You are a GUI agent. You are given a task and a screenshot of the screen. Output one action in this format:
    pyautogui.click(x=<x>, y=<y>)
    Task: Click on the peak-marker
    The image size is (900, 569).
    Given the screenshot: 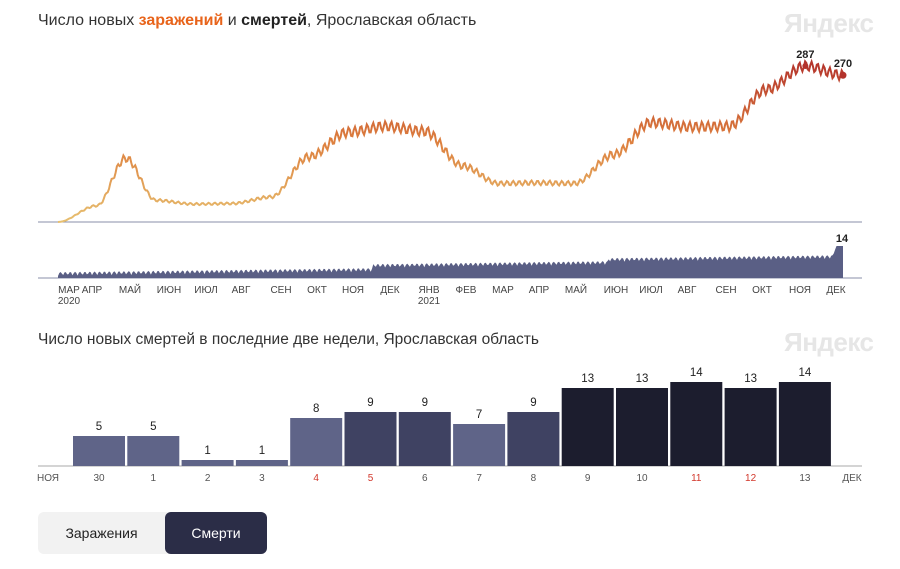 What is the action you would take?
    pyautogui.click(x=805, y=66)
    